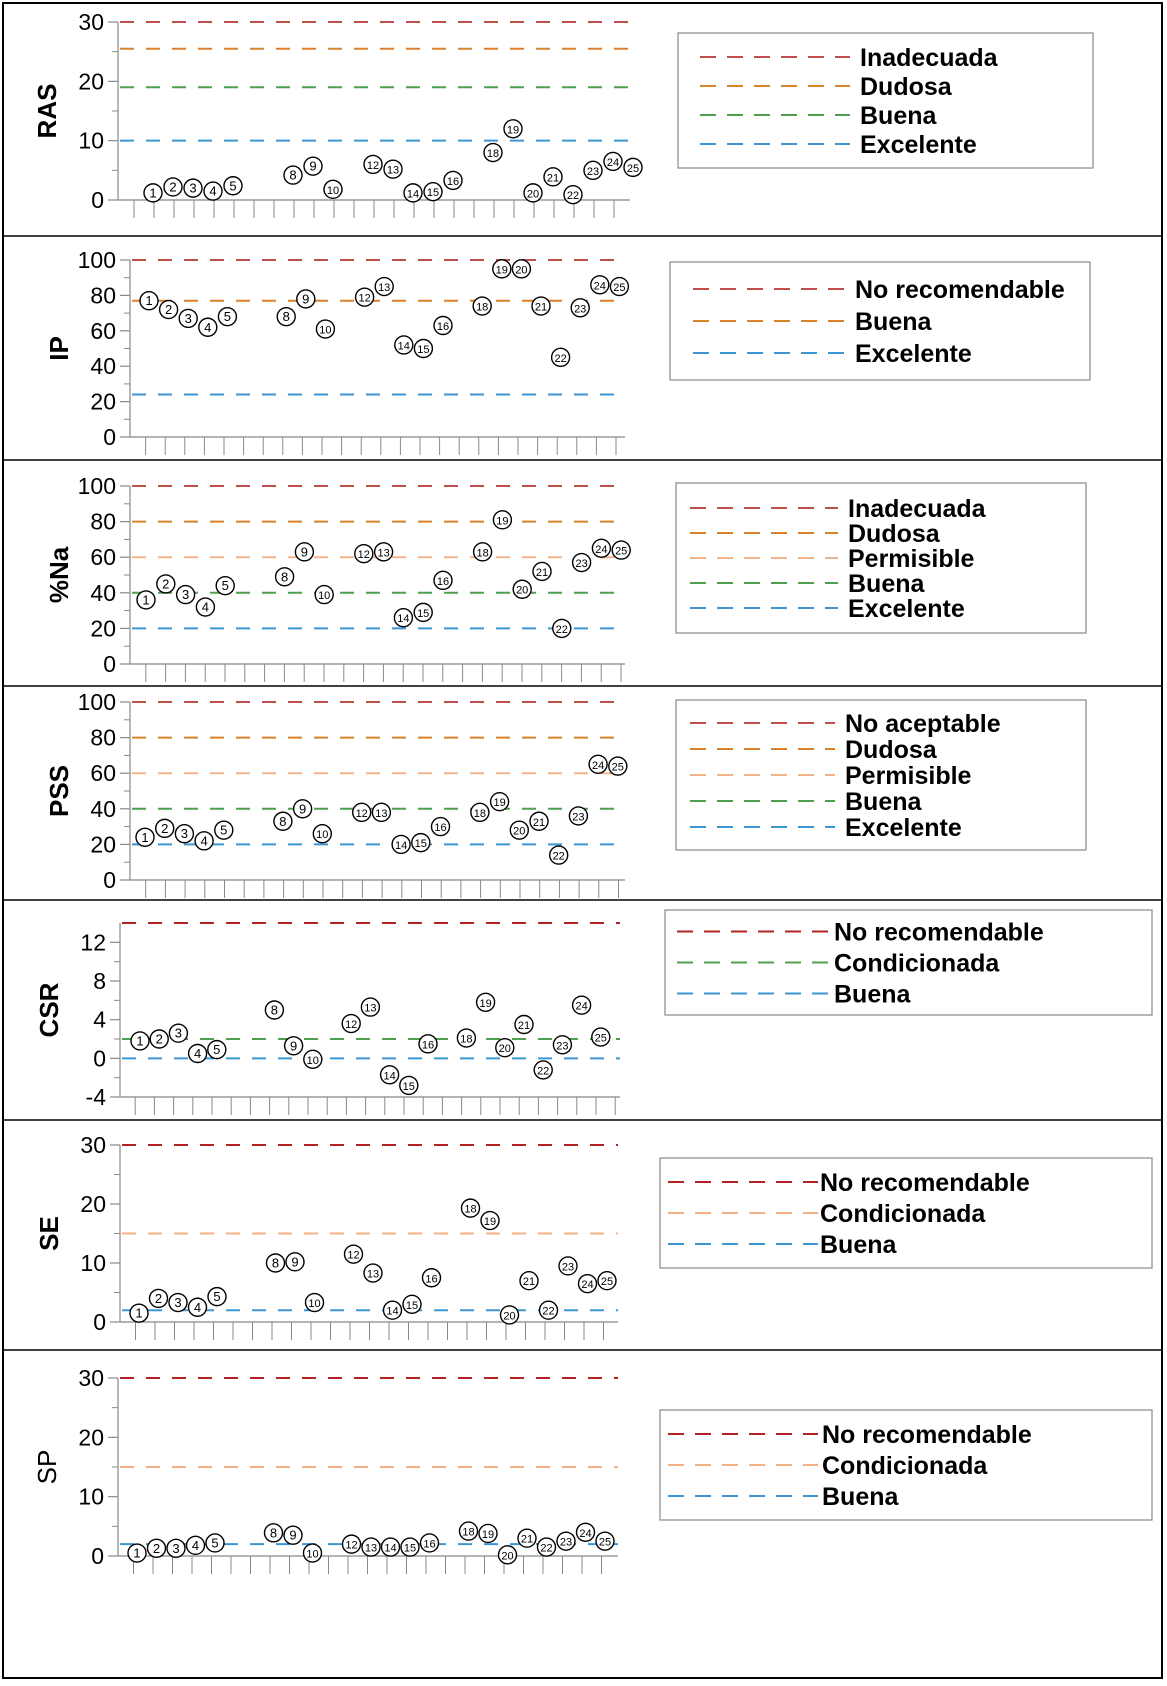  What do you see at coordinates (96, 1097) in the screenshot?
I see `y-tick-label: -4` at bounding box center [96, 1097].